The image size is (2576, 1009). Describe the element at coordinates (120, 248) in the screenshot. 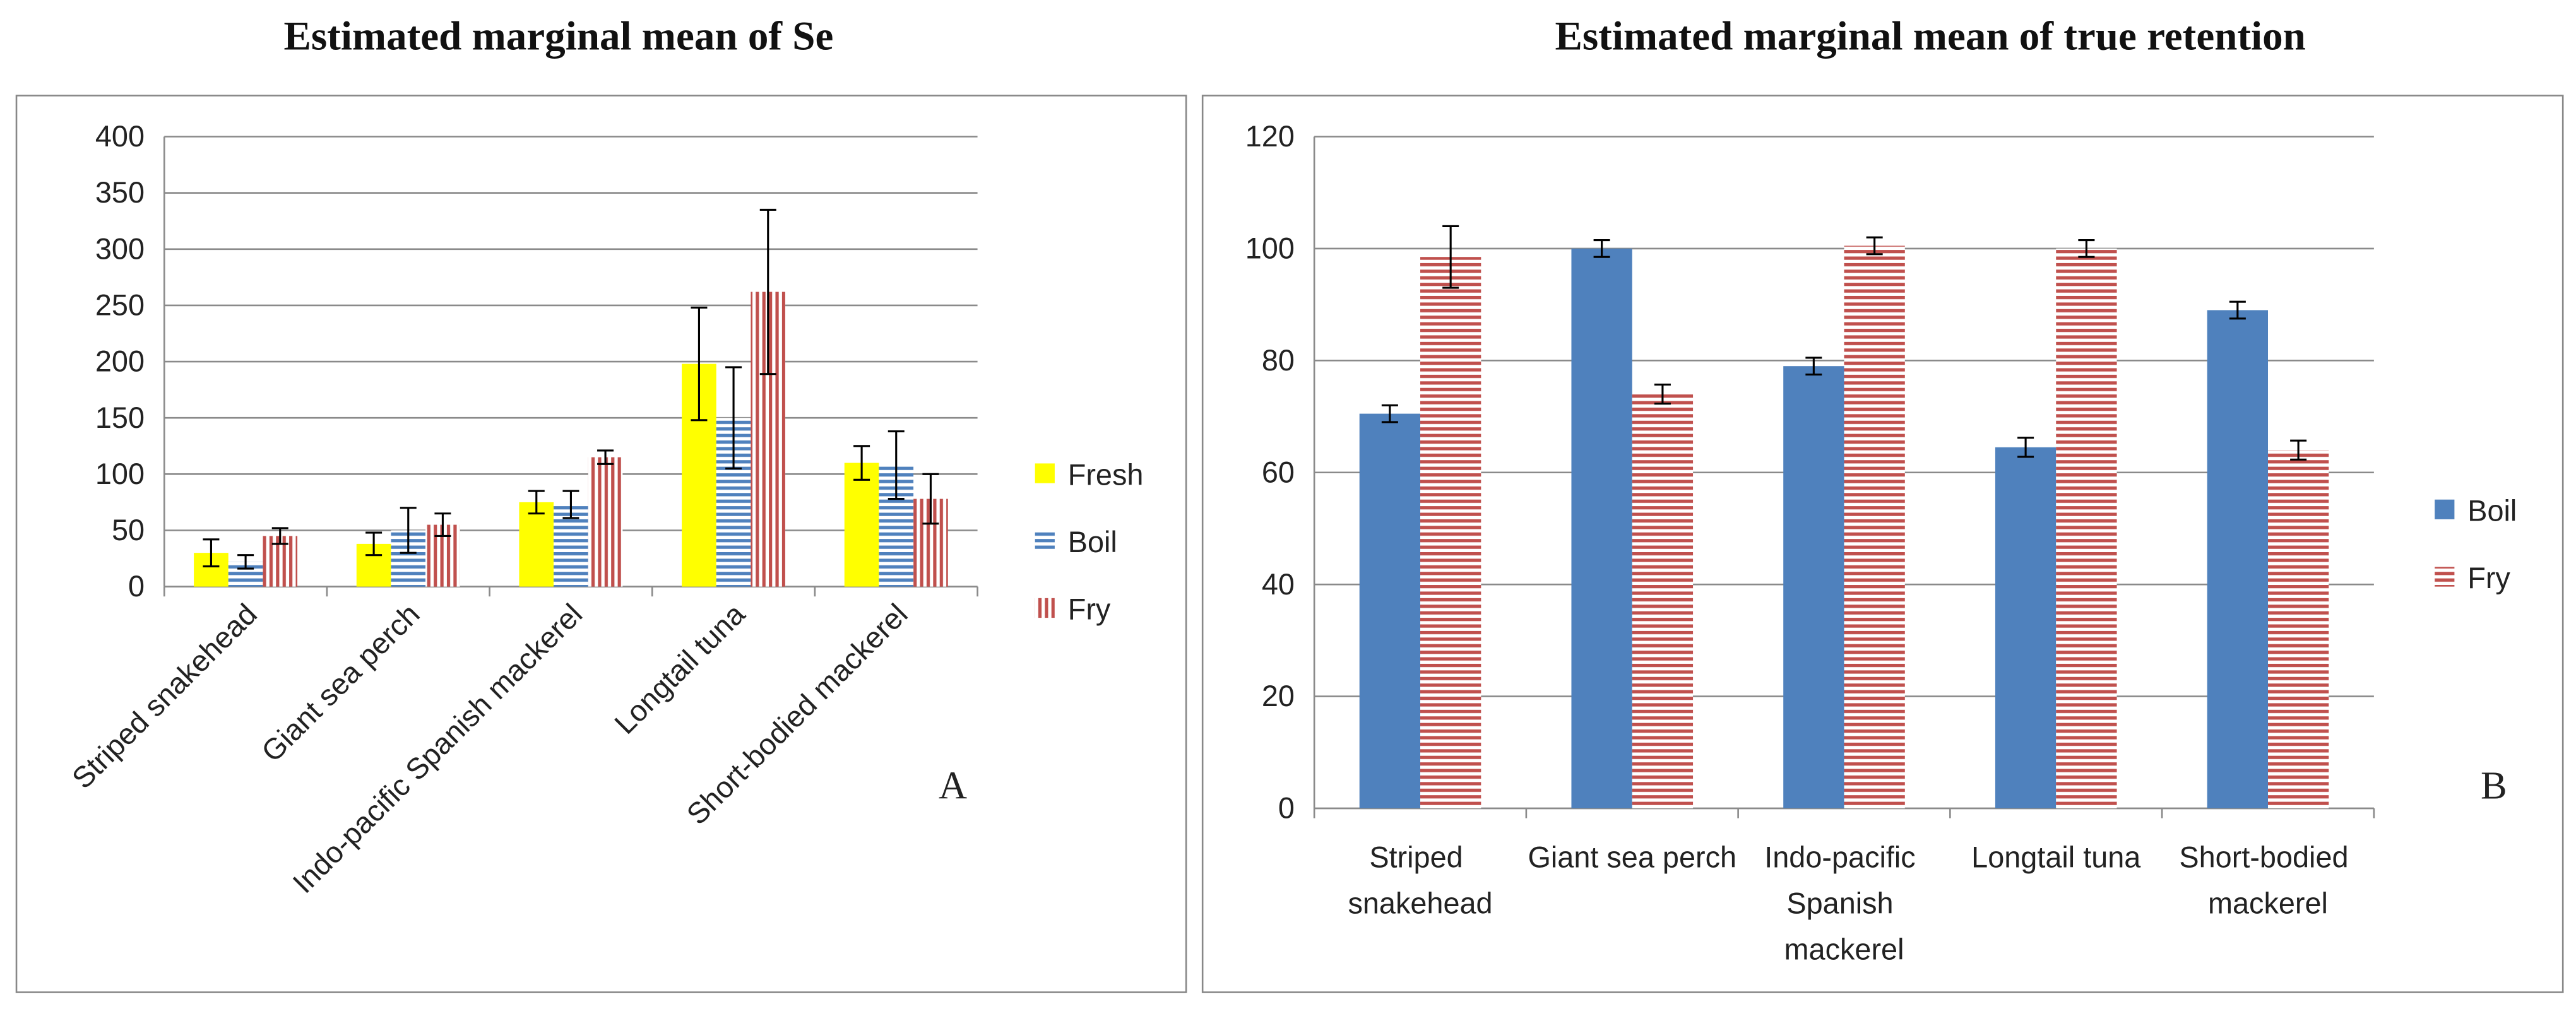

I see `y-tick-label: 300` at that location.